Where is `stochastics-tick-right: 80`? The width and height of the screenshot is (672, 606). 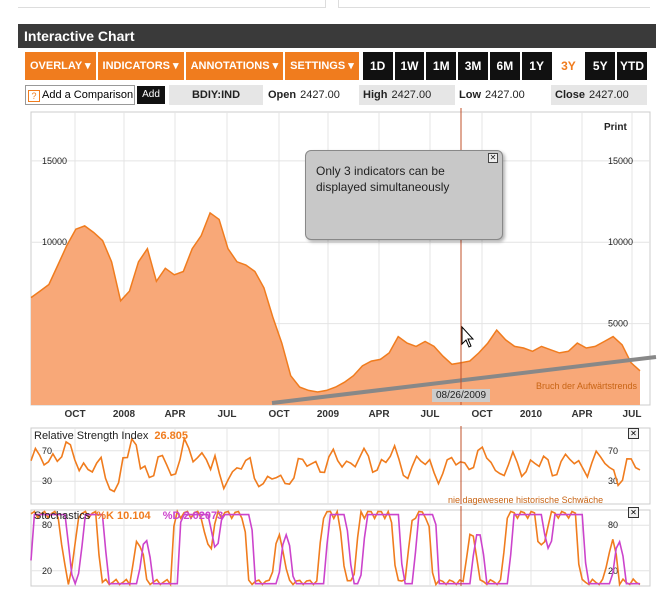
stochastics-tick-right: 80 is located at coordinates (613, 525).